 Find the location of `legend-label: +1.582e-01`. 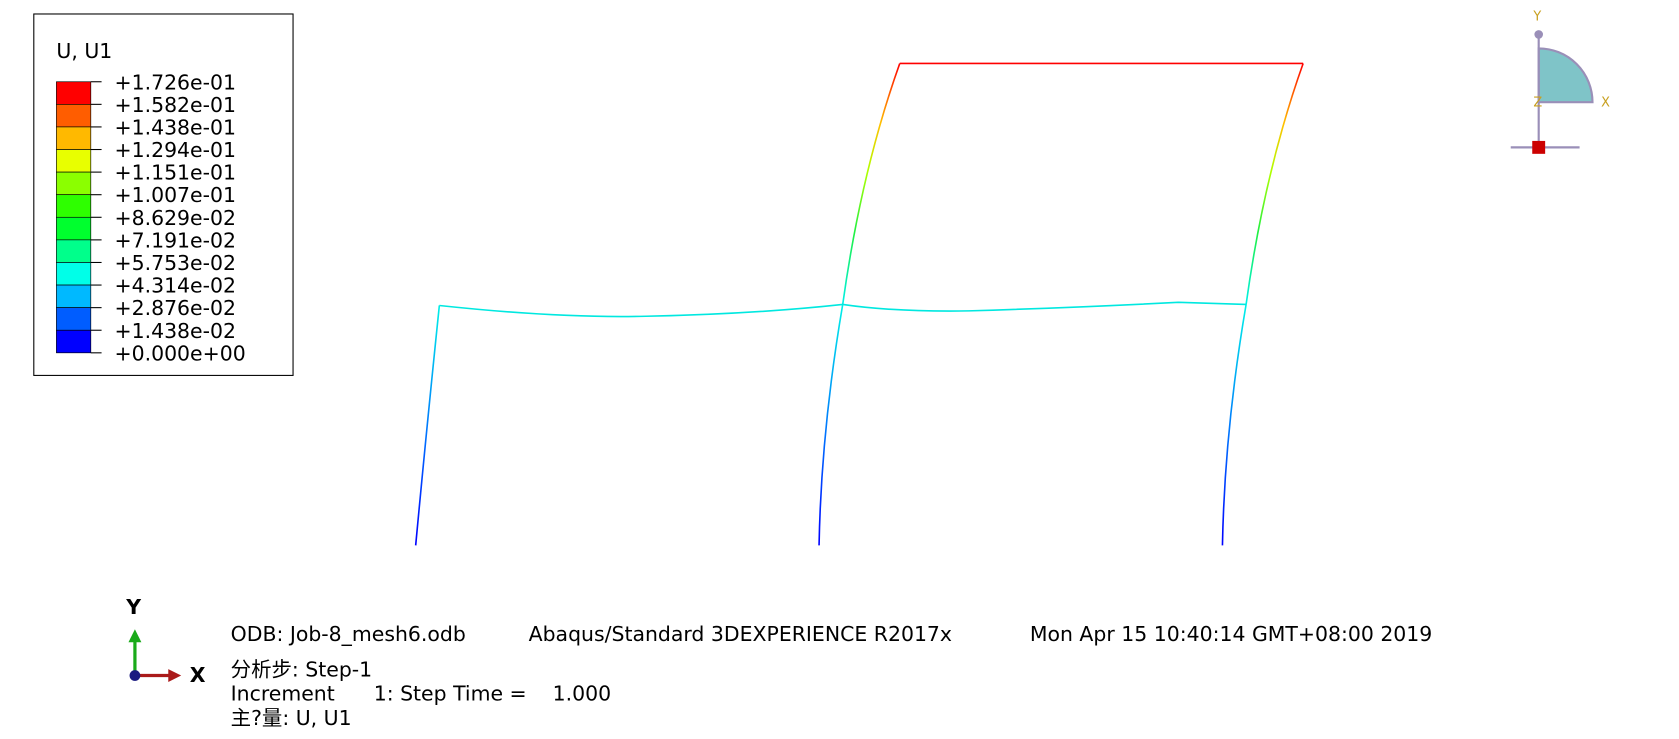

legend-label: +1.582e-01 is located at coordinates (174, 105).